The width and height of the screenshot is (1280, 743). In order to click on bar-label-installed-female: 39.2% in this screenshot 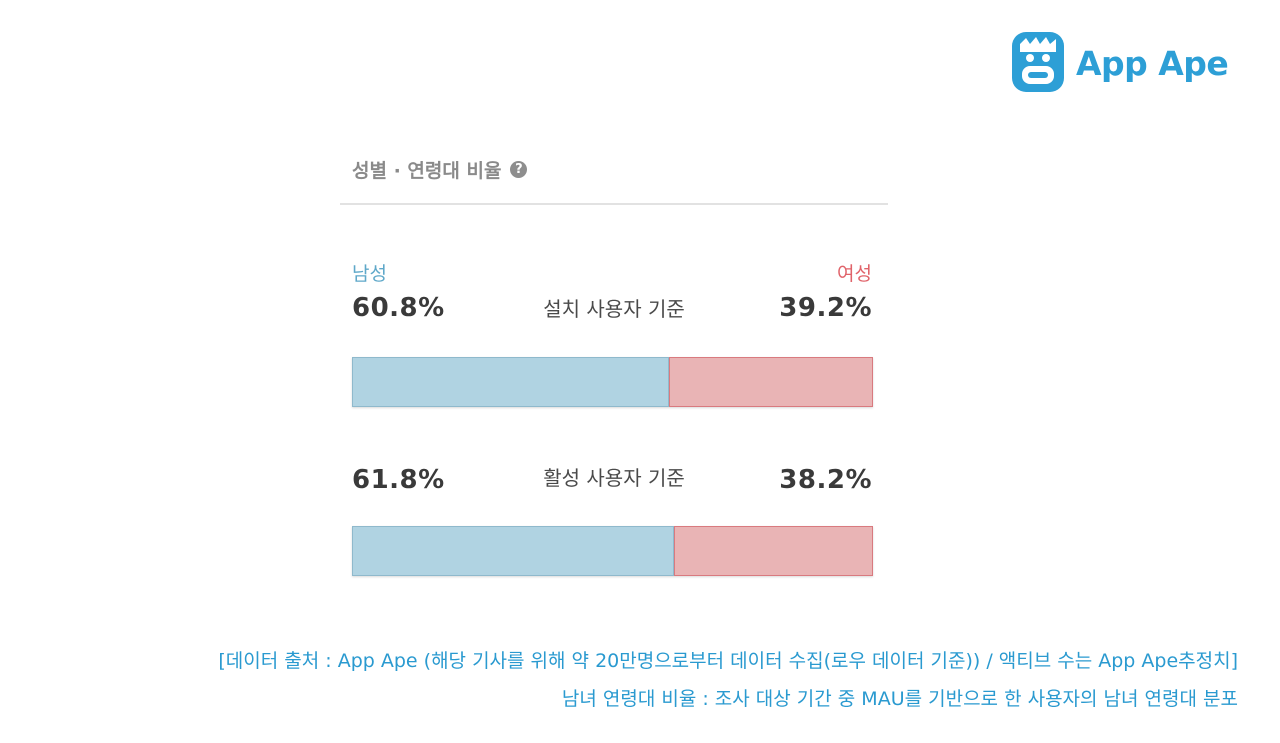, I will do `click(825, 308)`.